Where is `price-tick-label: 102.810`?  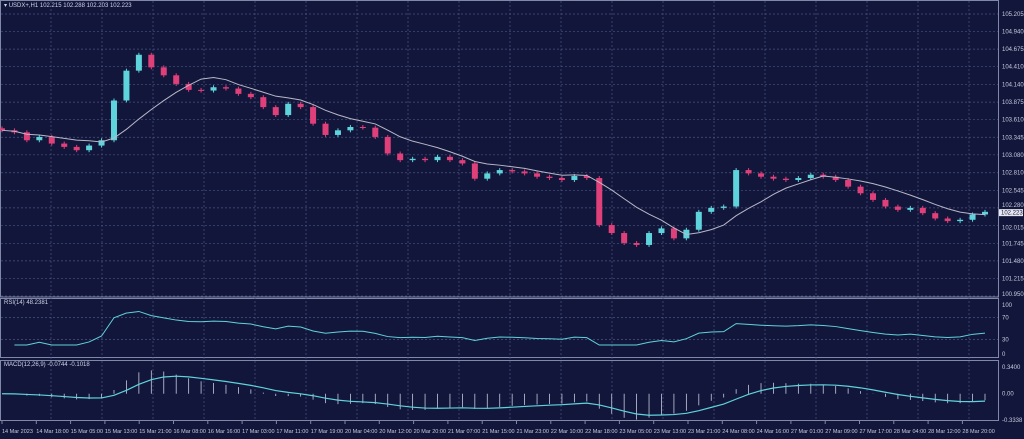
price-tick-label: 102.810 is located at coordinates (1013, 174).